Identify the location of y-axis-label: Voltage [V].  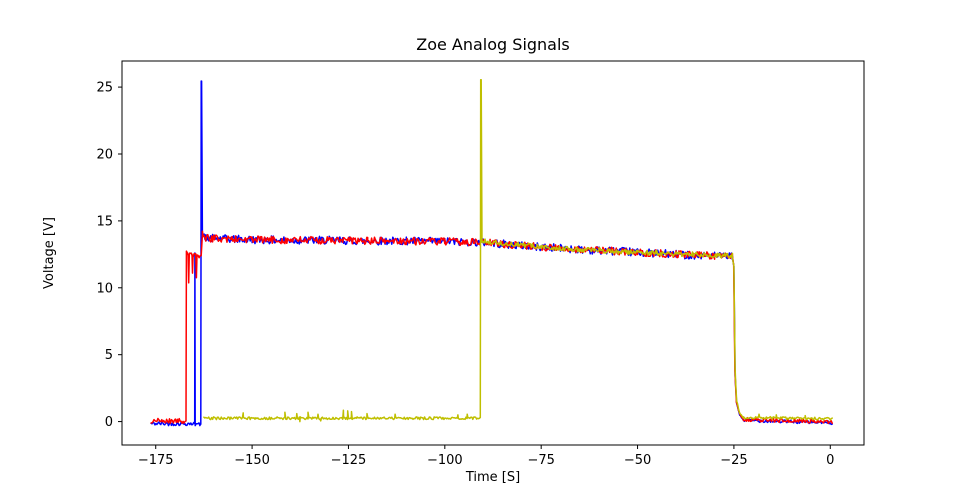
(49, 253).